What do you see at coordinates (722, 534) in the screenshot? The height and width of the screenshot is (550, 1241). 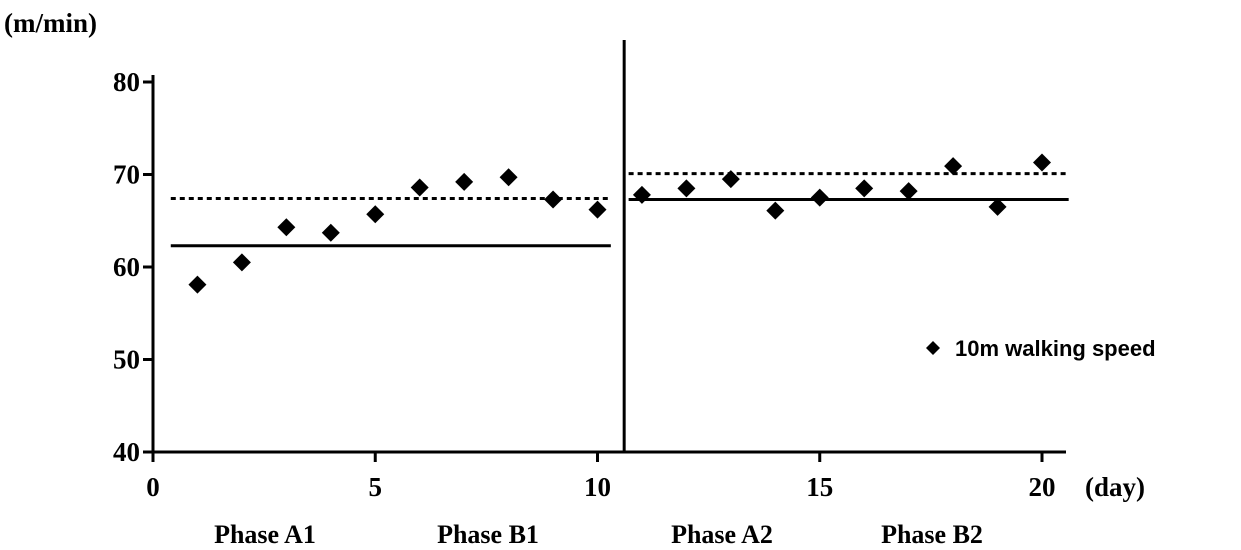 I see `phase-label-a2: Phase A2` at bounding box center [722, 534].